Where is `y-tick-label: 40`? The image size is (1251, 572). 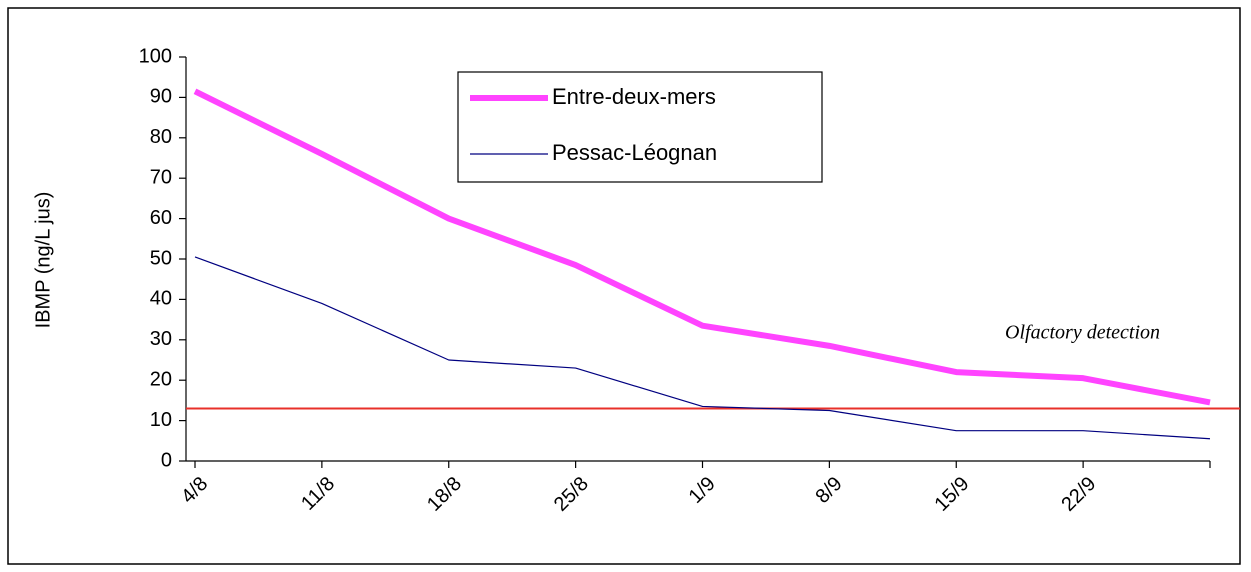
y-tick-label: 40 is located at coordinates (161, 299).